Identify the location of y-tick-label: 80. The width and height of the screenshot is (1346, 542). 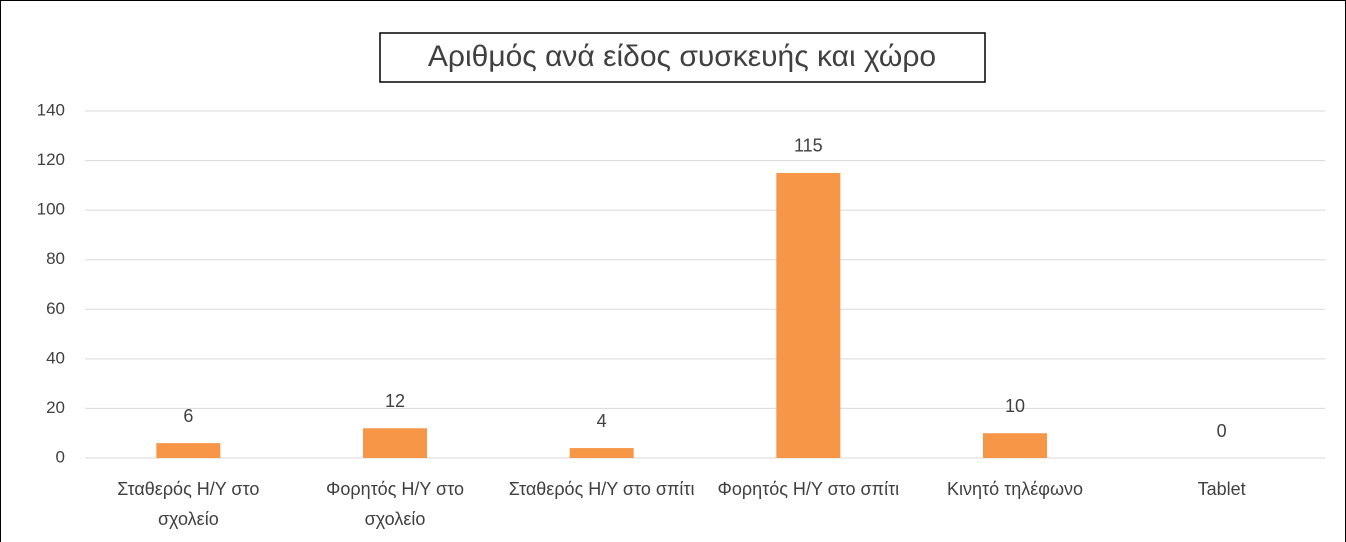
(55, 258).